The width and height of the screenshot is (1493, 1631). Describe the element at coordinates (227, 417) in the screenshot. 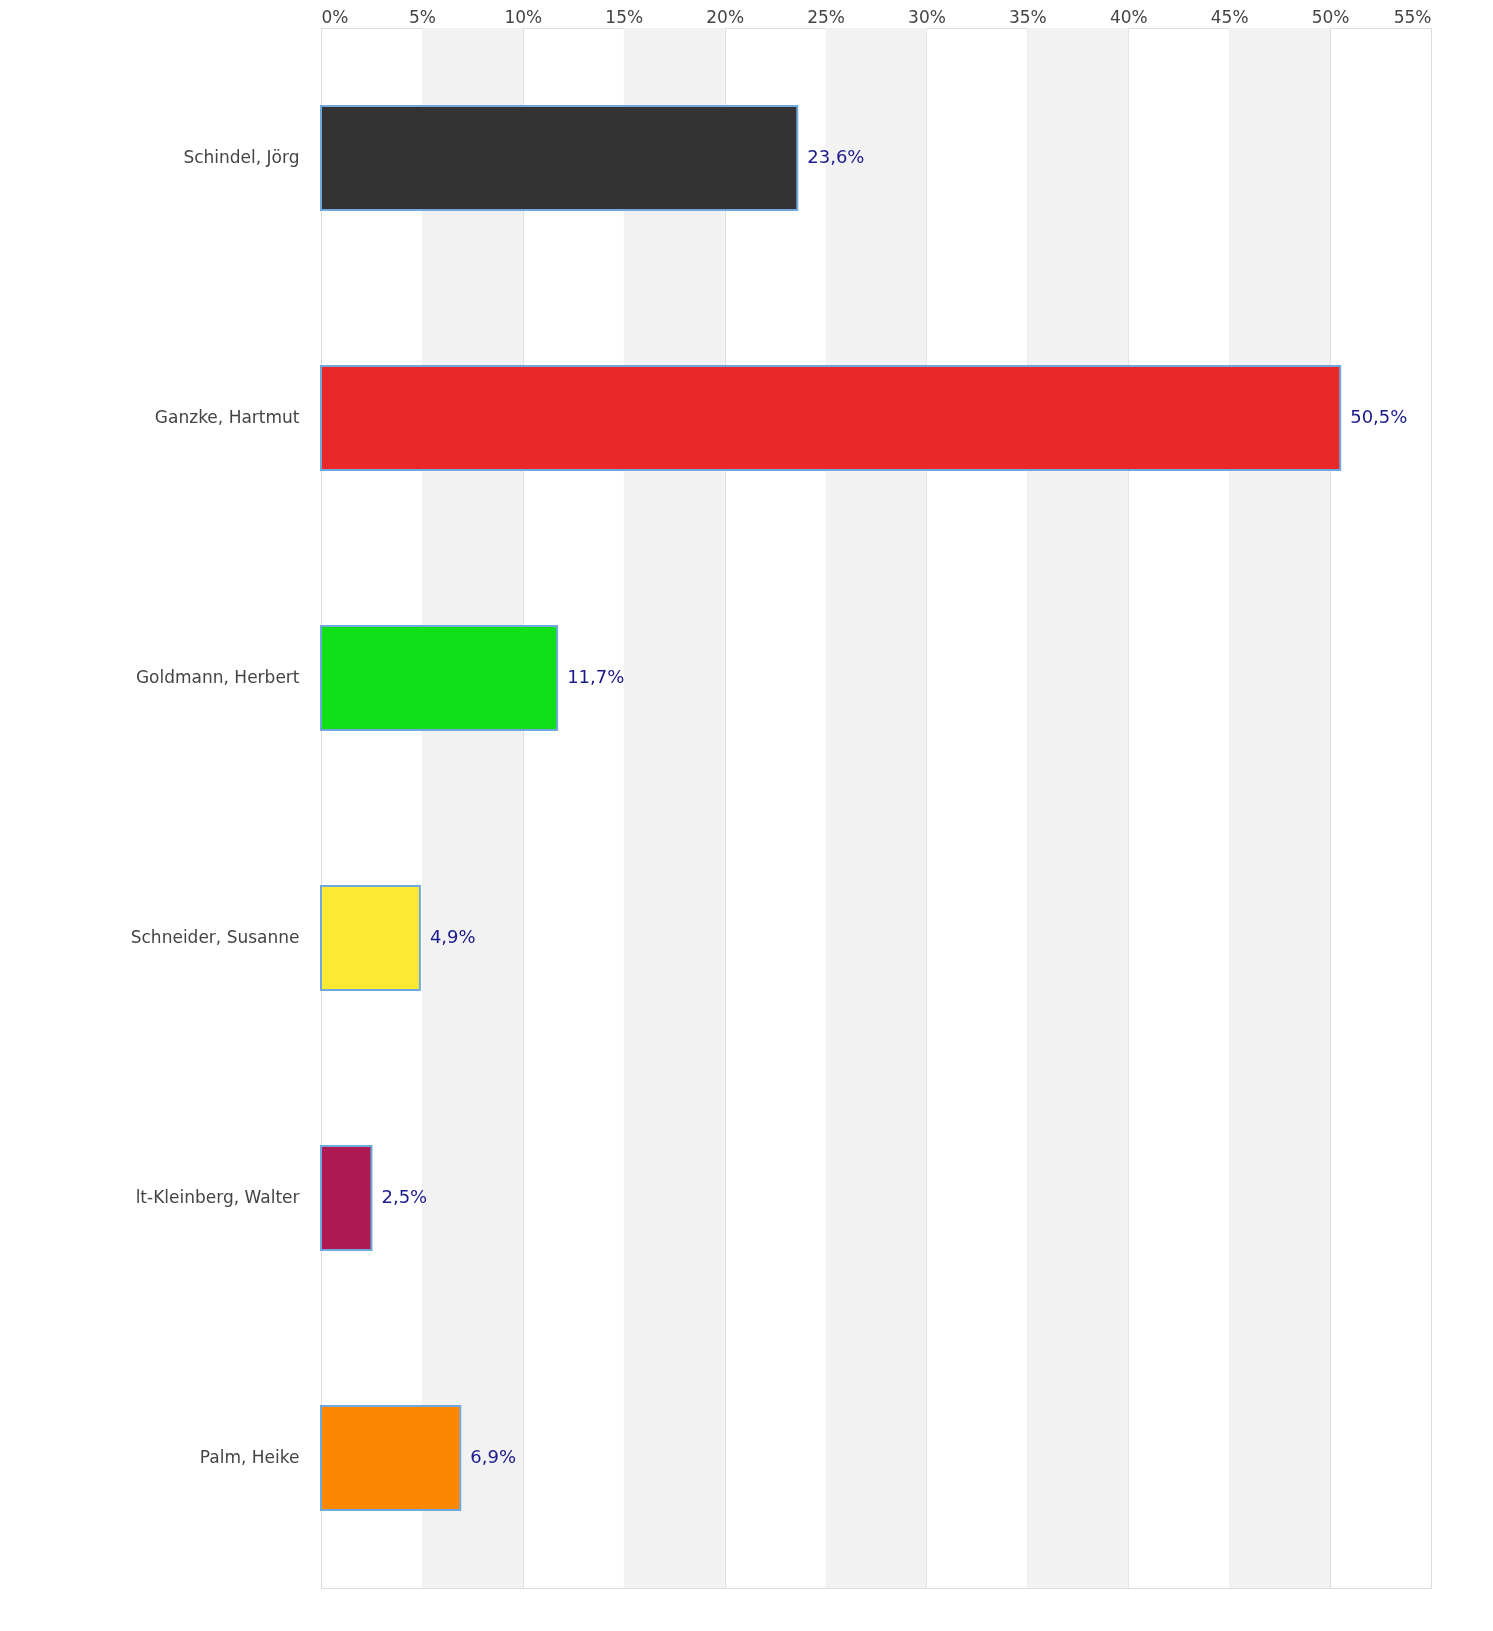

I see `y-tick-label: Ganzke, Hartmut` at that location.